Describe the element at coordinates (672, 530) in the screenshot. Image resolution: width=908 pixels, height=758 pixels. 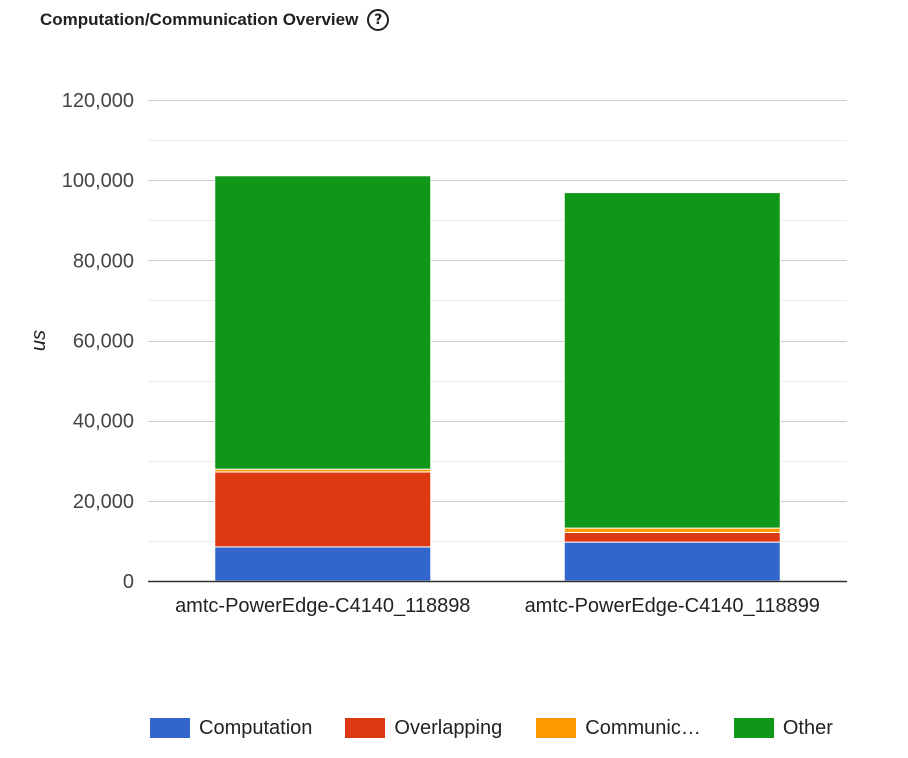
I see `bar-segment-communication` at that location.